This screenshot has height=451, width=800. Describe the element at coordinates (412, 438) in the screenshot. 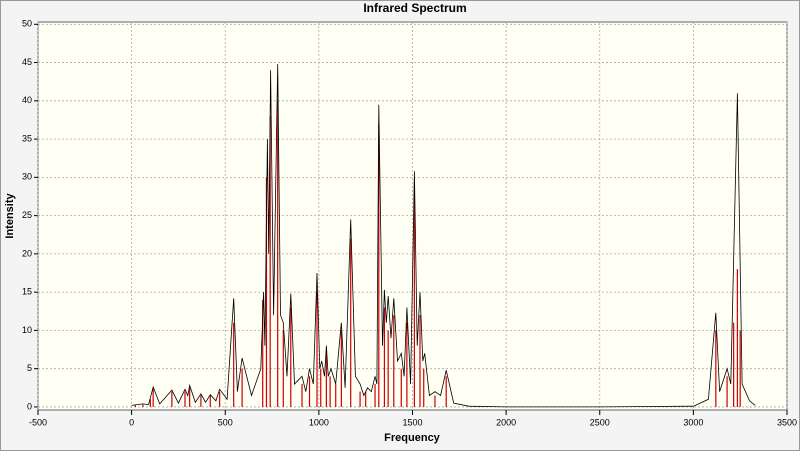

I see `x-axis-label: Frequency` at that location.